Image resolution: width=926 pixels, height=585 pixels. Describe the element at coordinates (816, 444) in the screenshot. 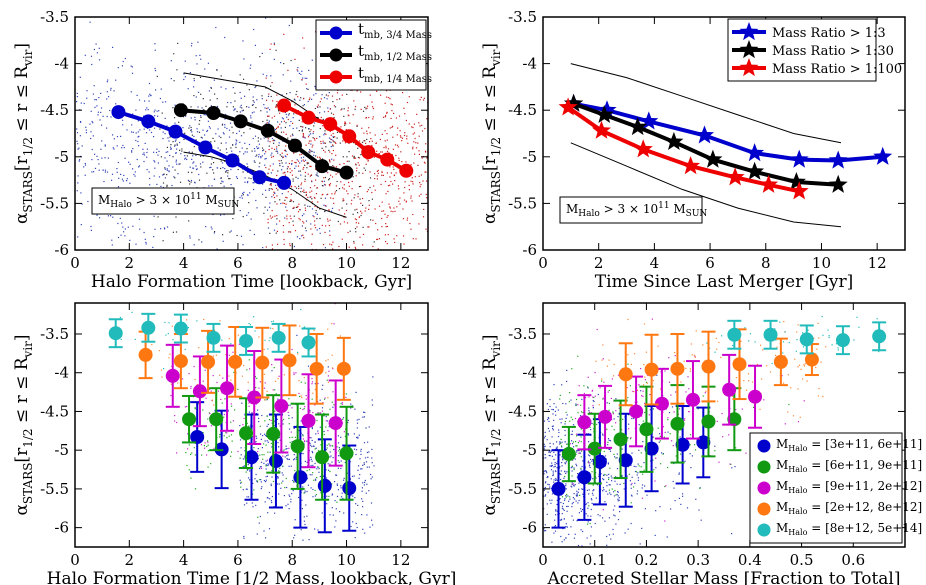

I see `legend-eq: =` at that location.